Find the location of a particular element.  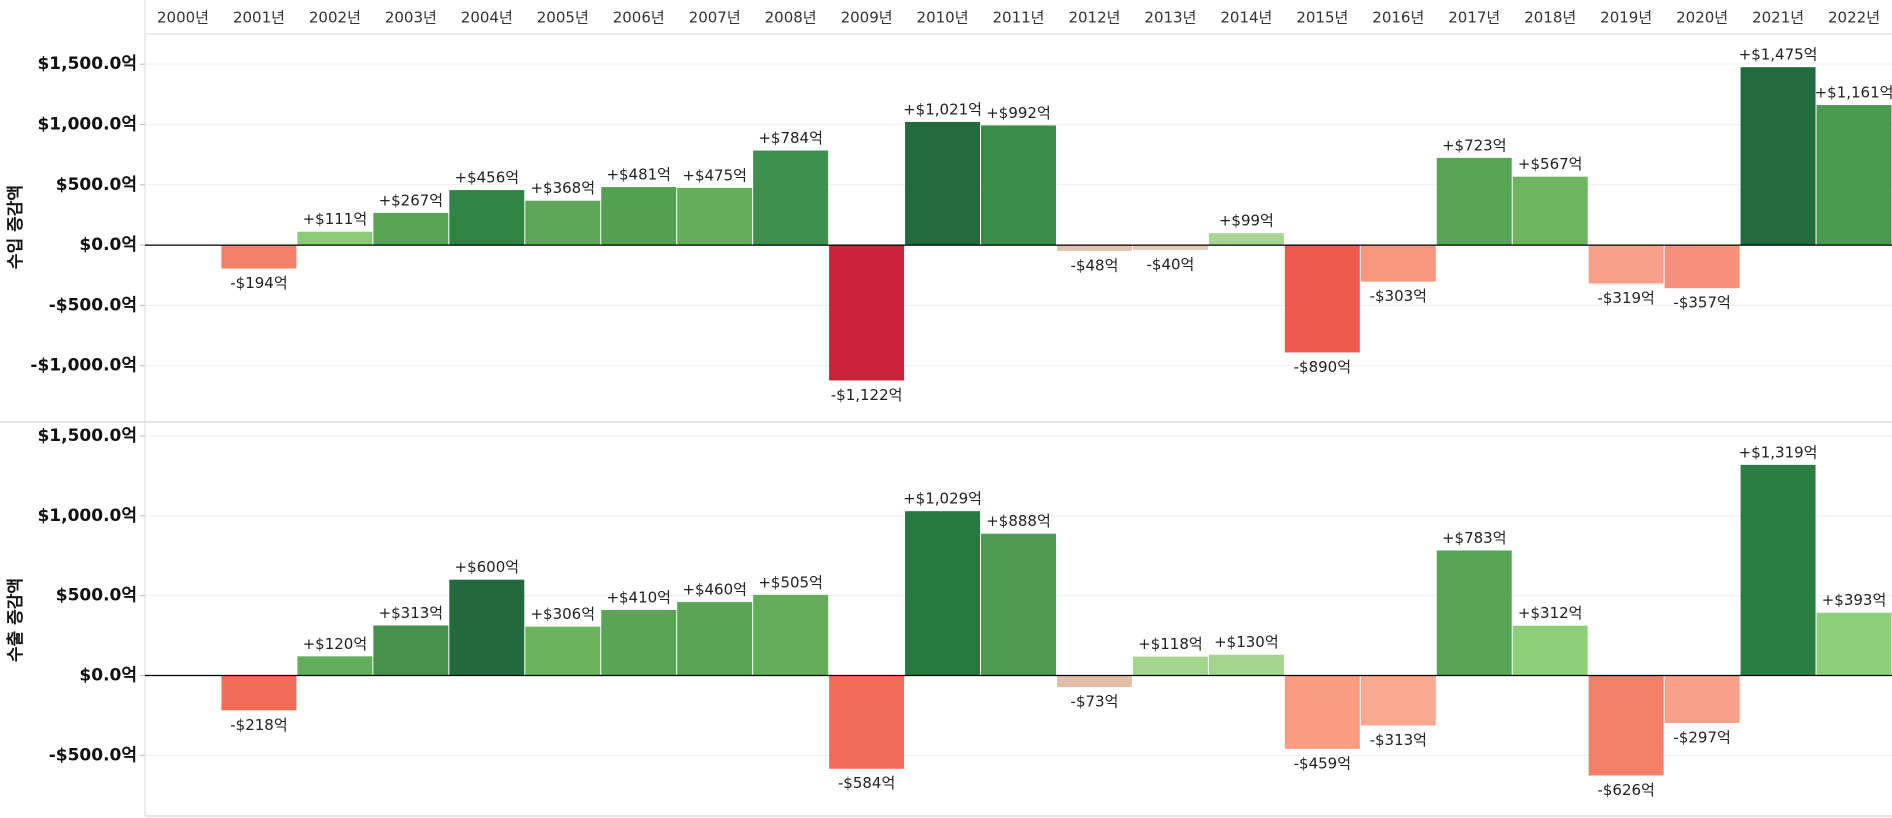

x-tick-label: 2015년 is located at coordinates (1322, 18).